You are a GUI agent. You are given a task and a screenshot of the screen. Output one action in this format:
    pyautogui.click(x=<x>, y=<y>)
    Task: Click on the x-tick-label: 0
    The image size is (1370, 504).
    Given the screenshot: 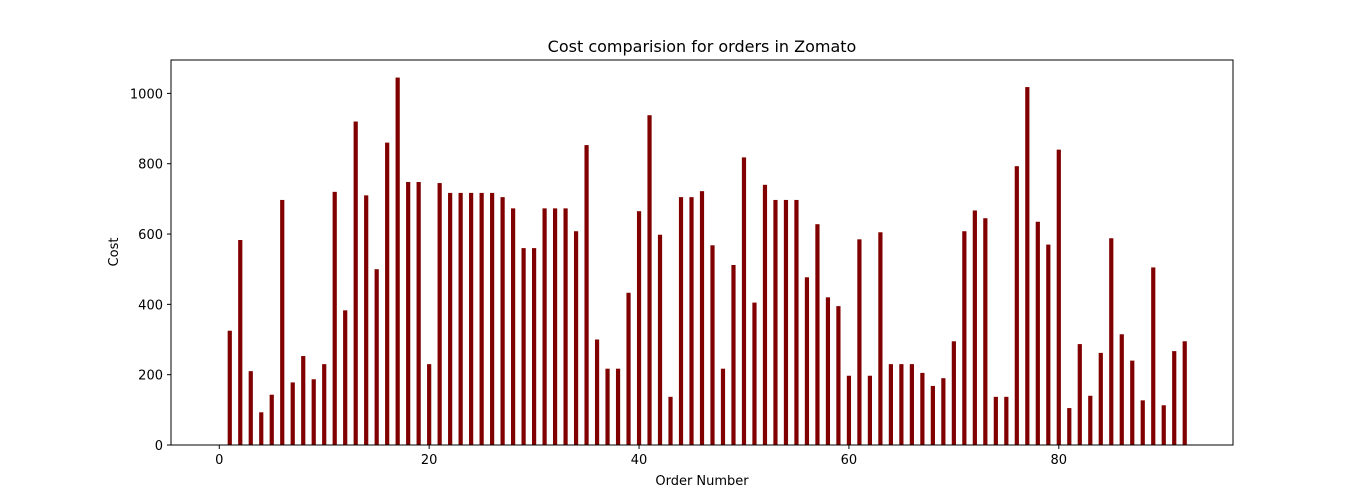 What is the action you would take?
    pyautogui.click(x=219, y=460)
    